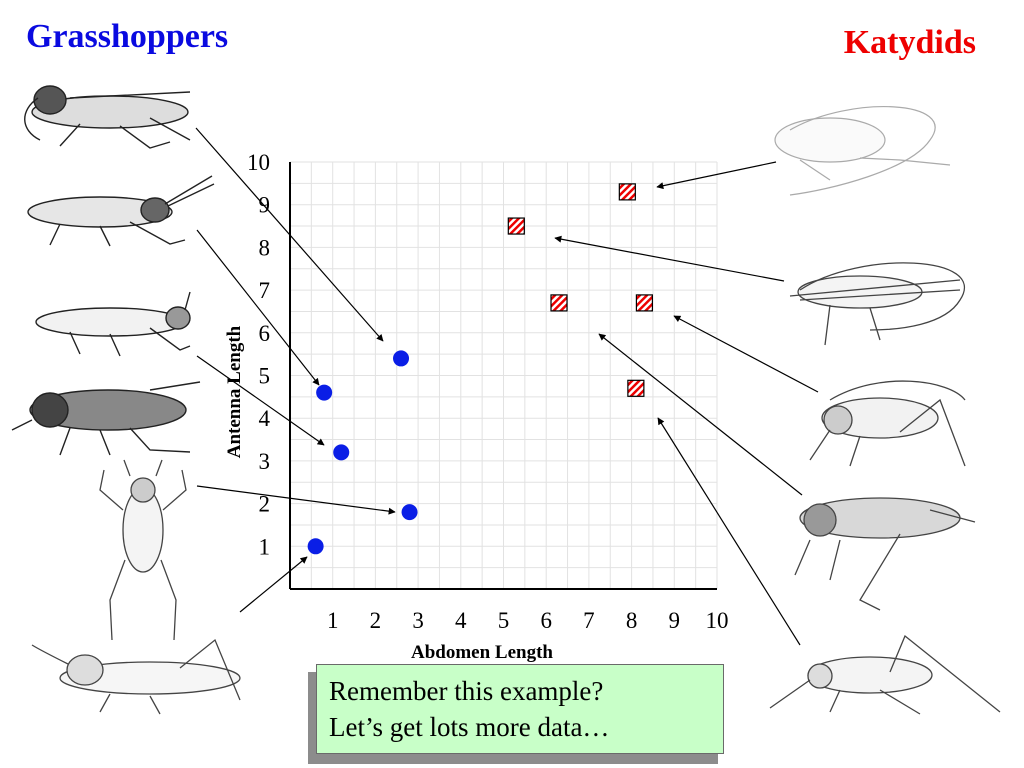 The width and height of the screenshot is (1024, 768). What do you see at coordinates (418, 620) in the screenshot?
I see `x-tick-label: 3` at bounding box center [418, 620].